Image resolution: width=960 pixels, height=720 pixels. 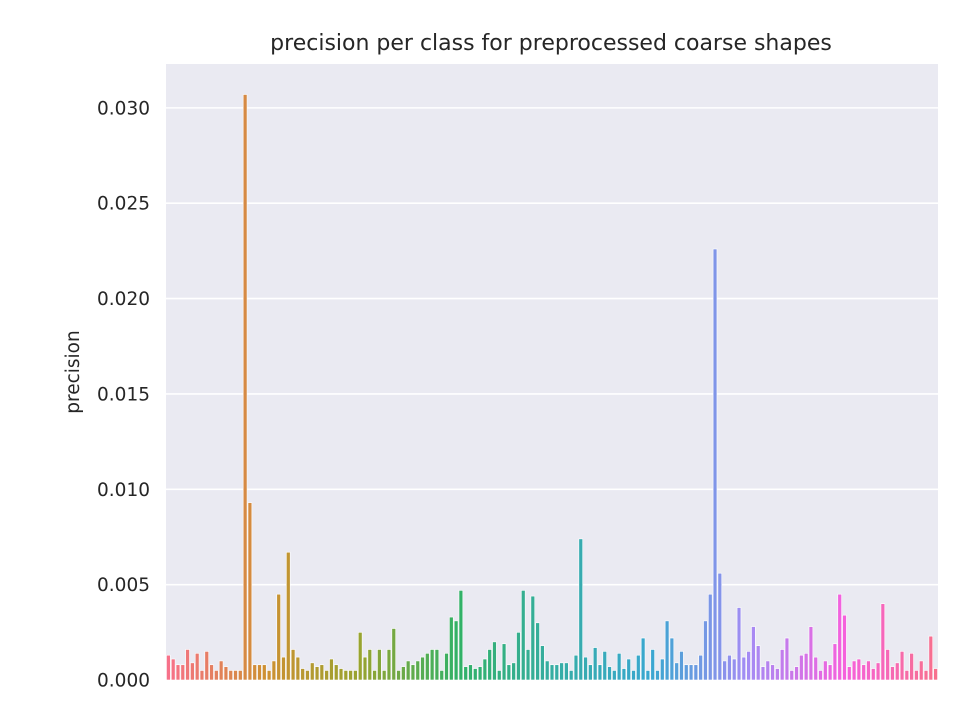 What do you see at coordinates (123, 585) in the screenshot?
I see `y-tick-label: 0.005` at bounding box center [123, 585].